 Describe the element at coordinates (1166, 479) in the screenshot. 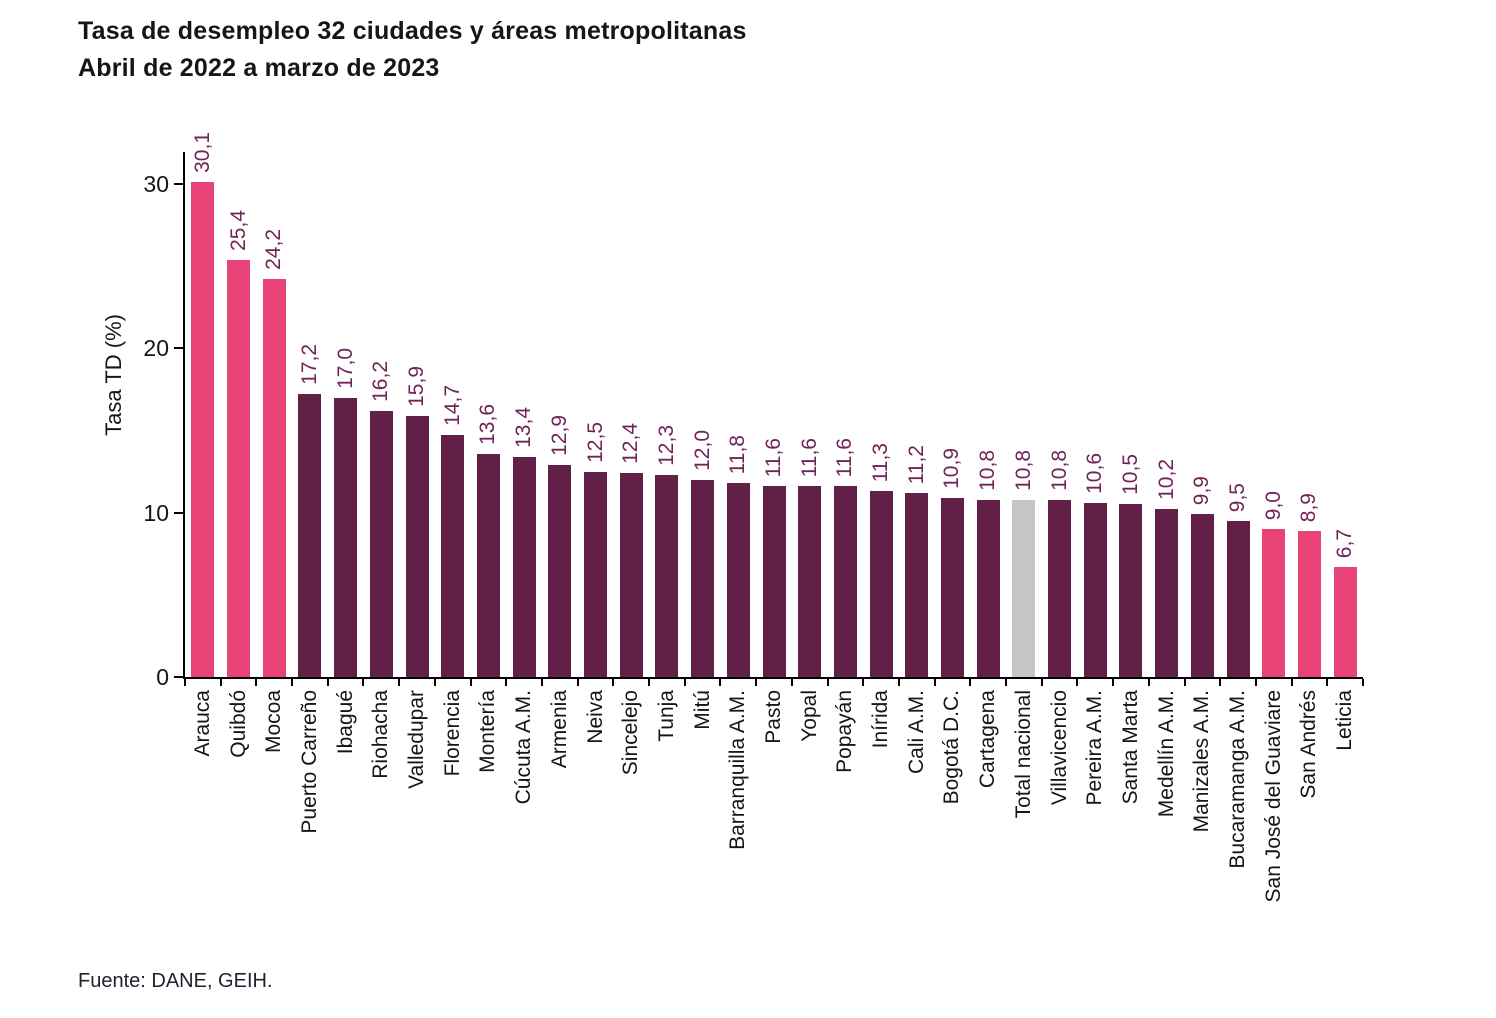

I see `bar-value-label: 10,2` at that location.